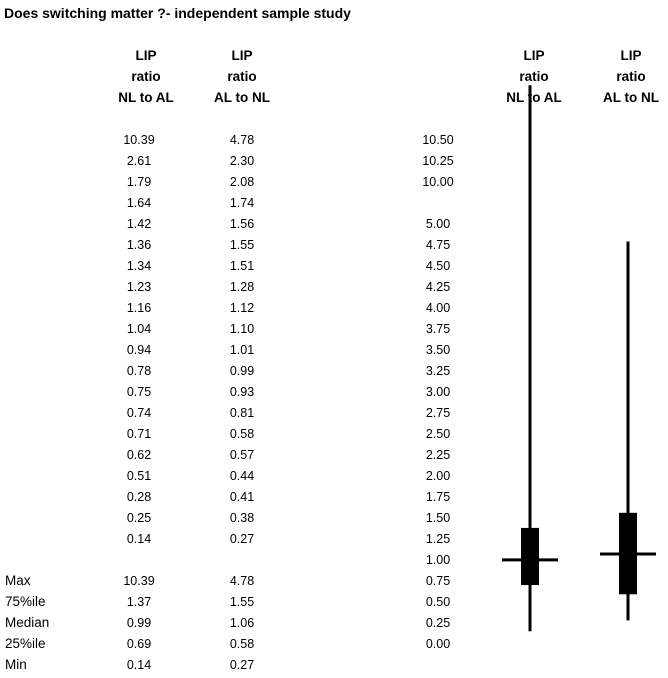  Describe the element at coordinates (242, 371) in the screenshot. I see `table-cell: 0.99` at that location.